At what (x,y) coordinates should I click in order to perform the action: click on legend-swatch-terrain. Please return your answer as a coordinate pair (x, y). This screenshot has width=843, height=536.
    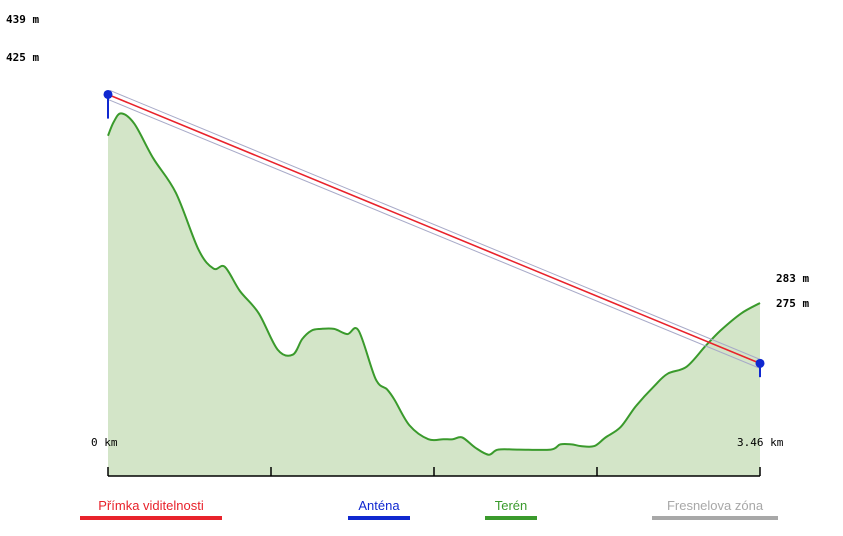
    Looking at the image, I should click on (511, 518).